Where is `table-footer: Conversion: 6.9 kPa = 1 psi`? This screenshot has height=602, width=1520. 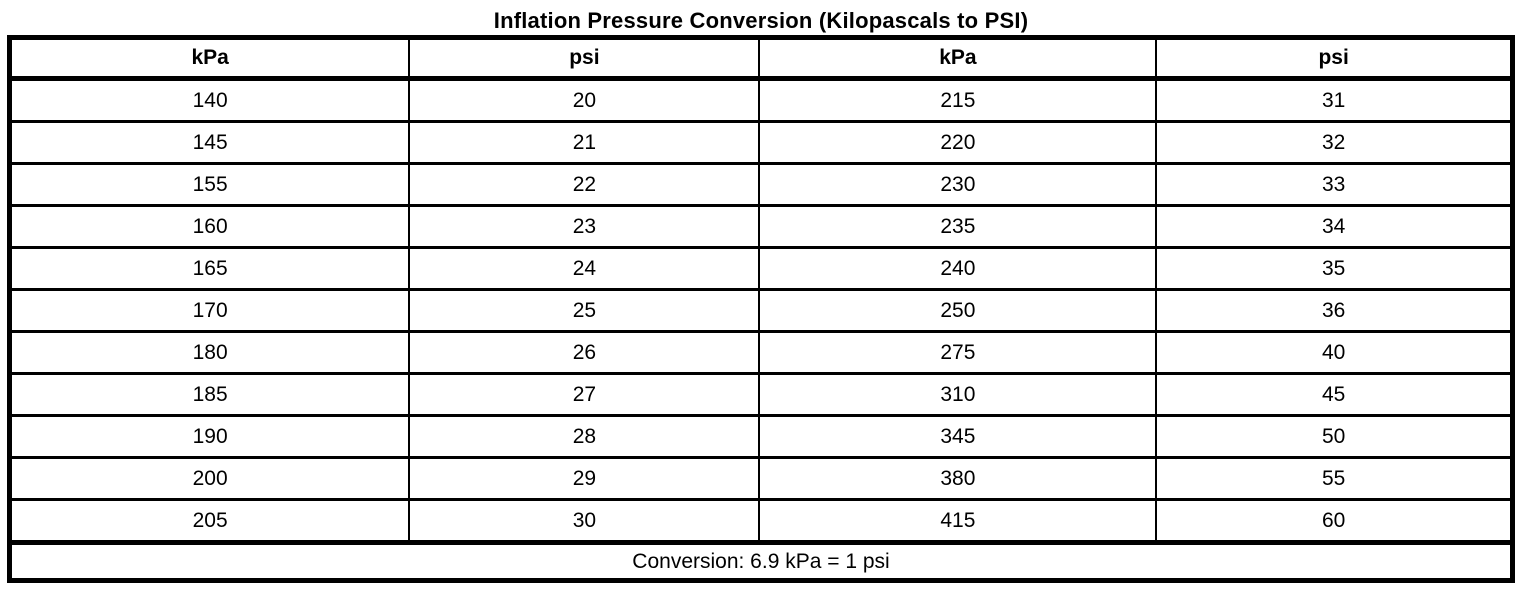
table-footer: Conversion: 6.9 kPa = 1 psi is located at coordinates (761, 561).